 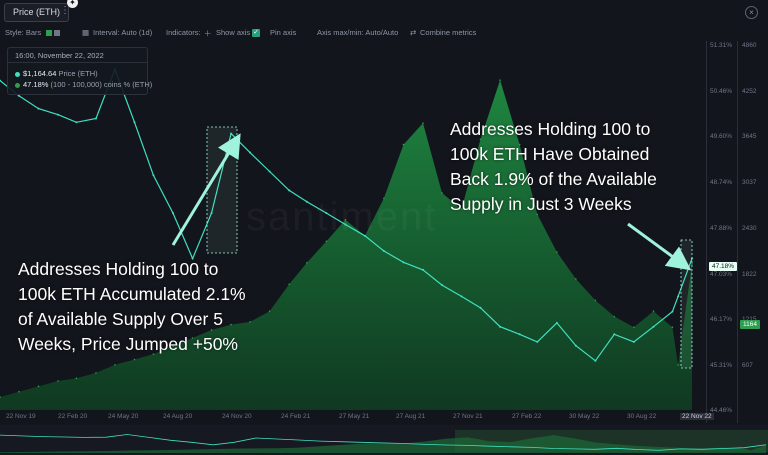 What do you see at coordinates (721, 228) in the screenshot?
I see `supply-tick: 47.88%` at bounding box center [721, 228].